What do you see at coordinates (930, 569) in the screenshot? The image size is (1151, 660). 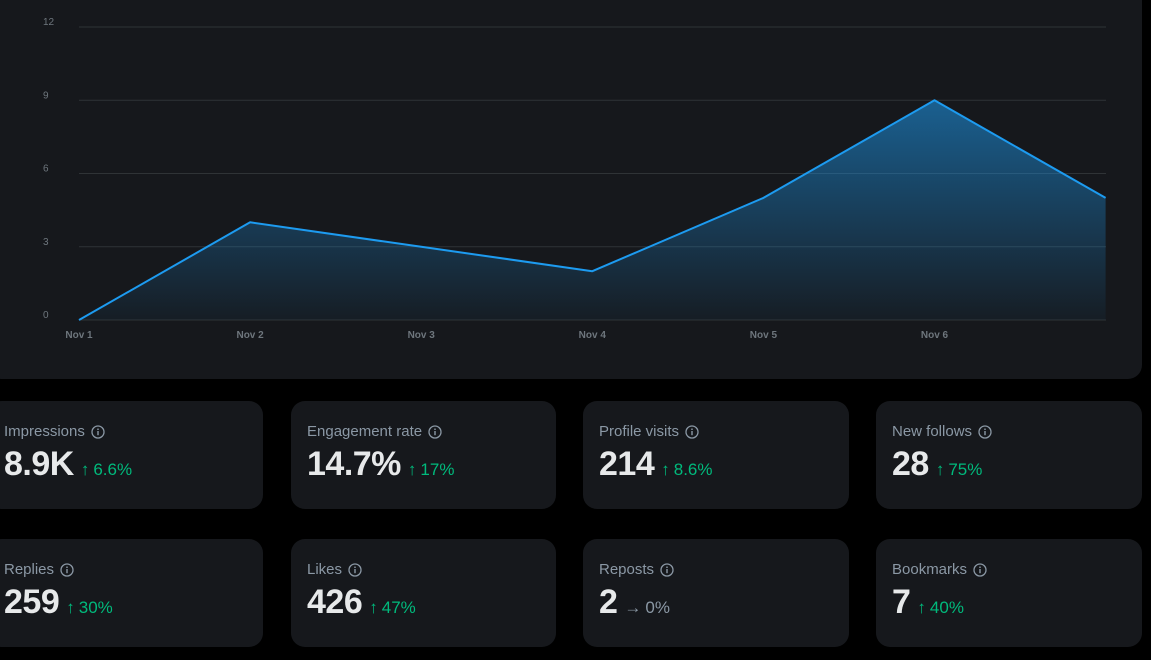 I see `metric-label: Bookmarks` at bounding box center [930, 569].